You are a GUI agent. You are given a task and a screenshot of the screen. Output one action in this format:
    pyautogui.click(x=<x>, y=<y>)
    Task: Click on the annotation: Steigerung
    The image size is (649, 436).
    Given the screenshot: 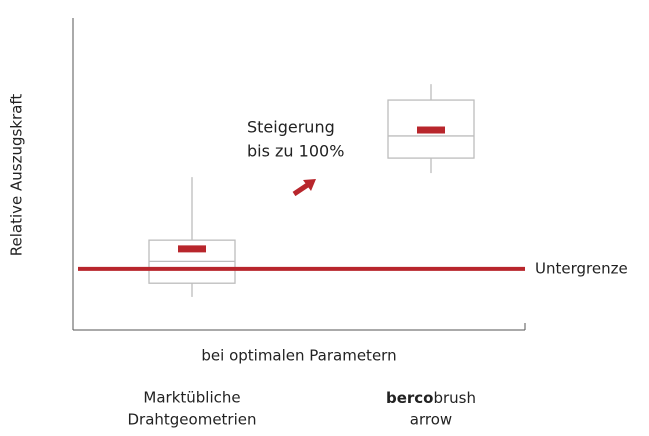 What is the action you would take?
    pyautogui.click(x=291, y=127)
    